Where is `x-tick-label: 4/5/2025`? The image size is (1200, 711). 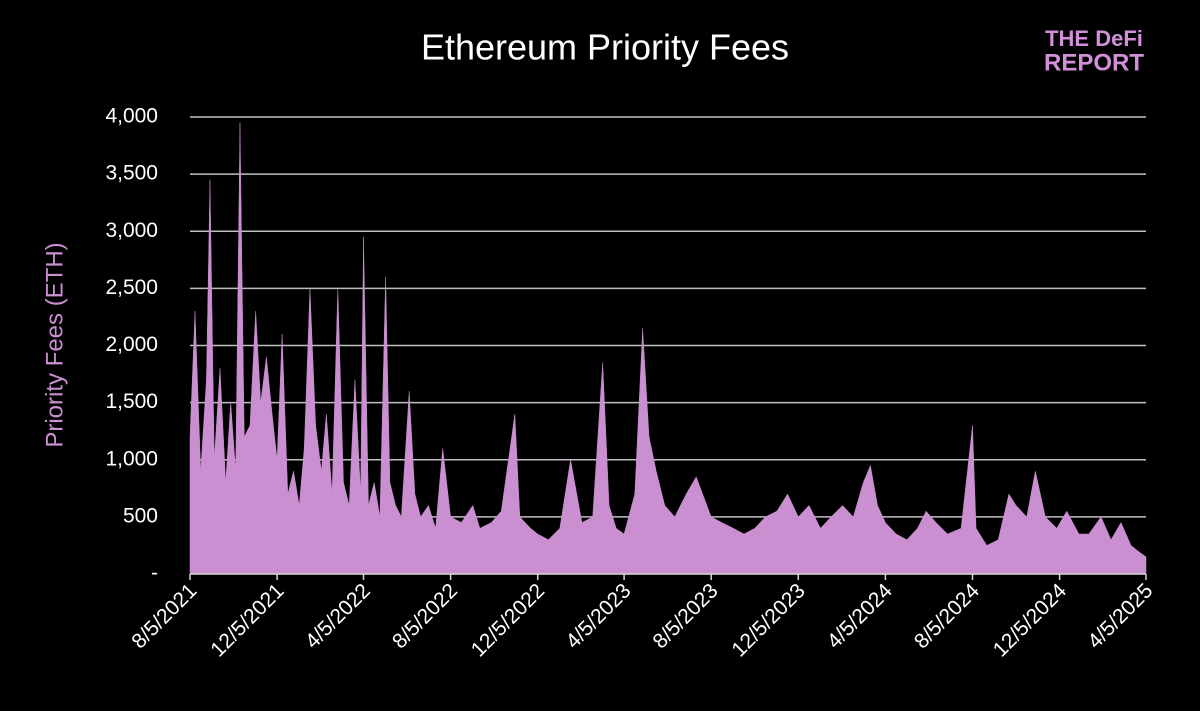
x-tick-label: 4/5/2025 is located at coordinates (1120, 616).